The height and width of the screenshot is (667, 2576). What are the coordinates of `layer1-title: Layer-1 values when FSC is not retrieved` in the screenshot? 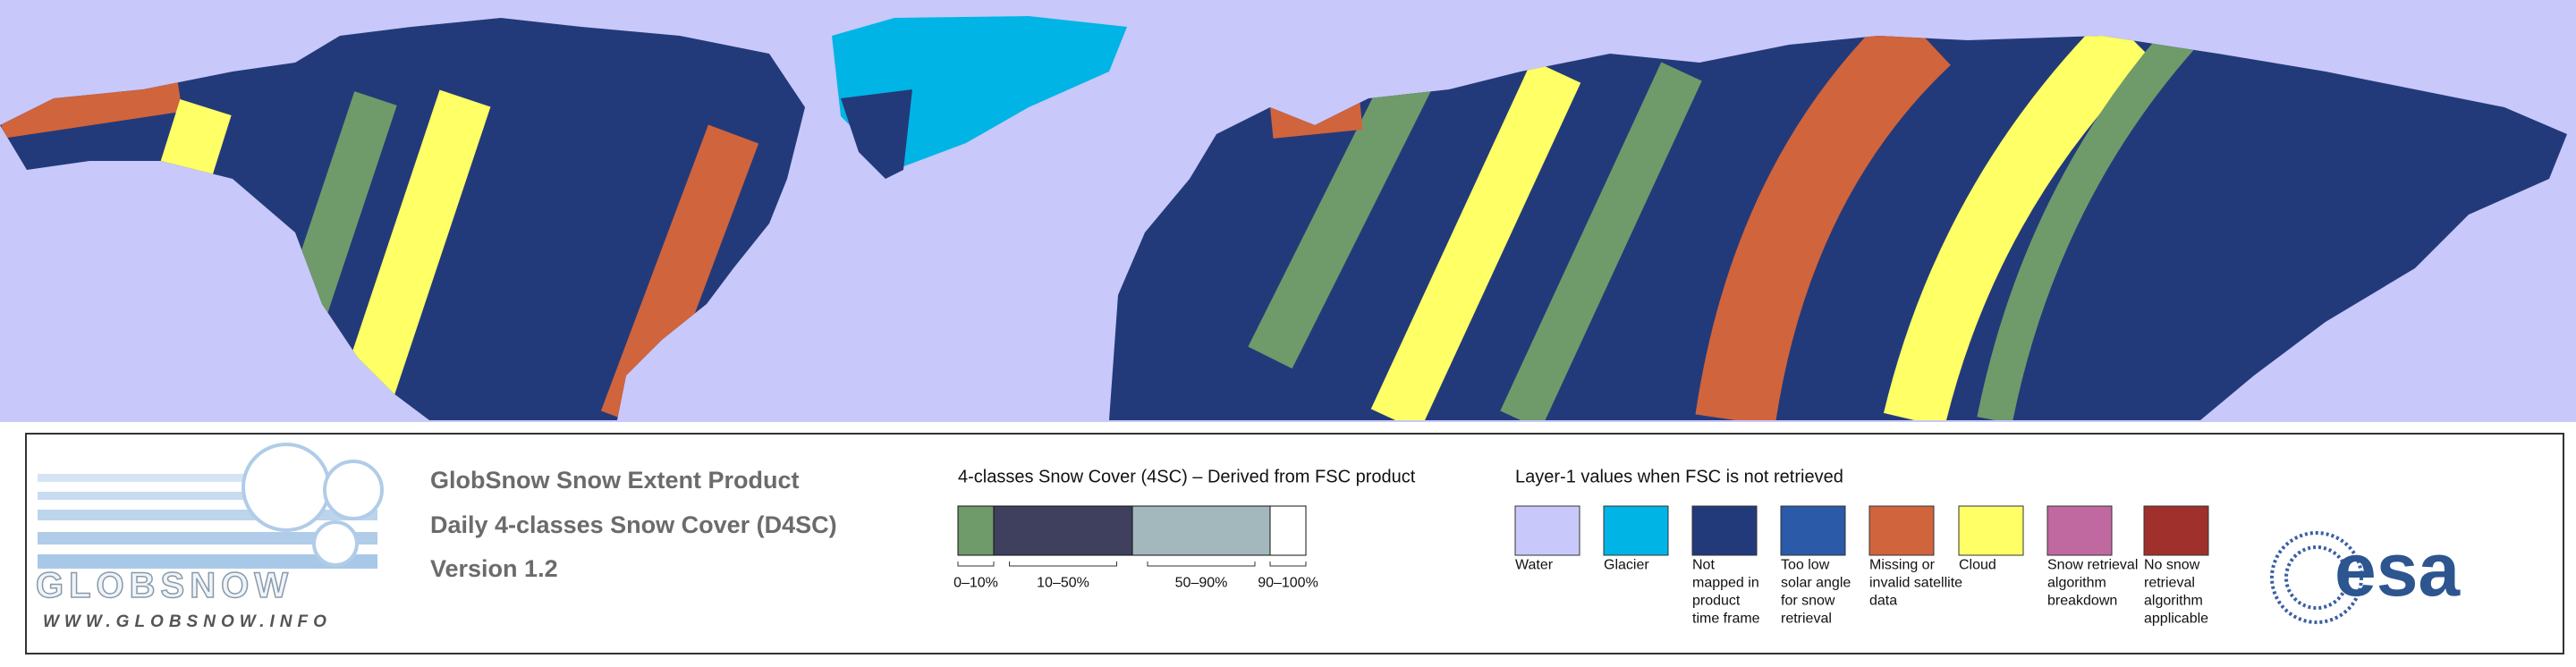 It's located at (1679, 477).